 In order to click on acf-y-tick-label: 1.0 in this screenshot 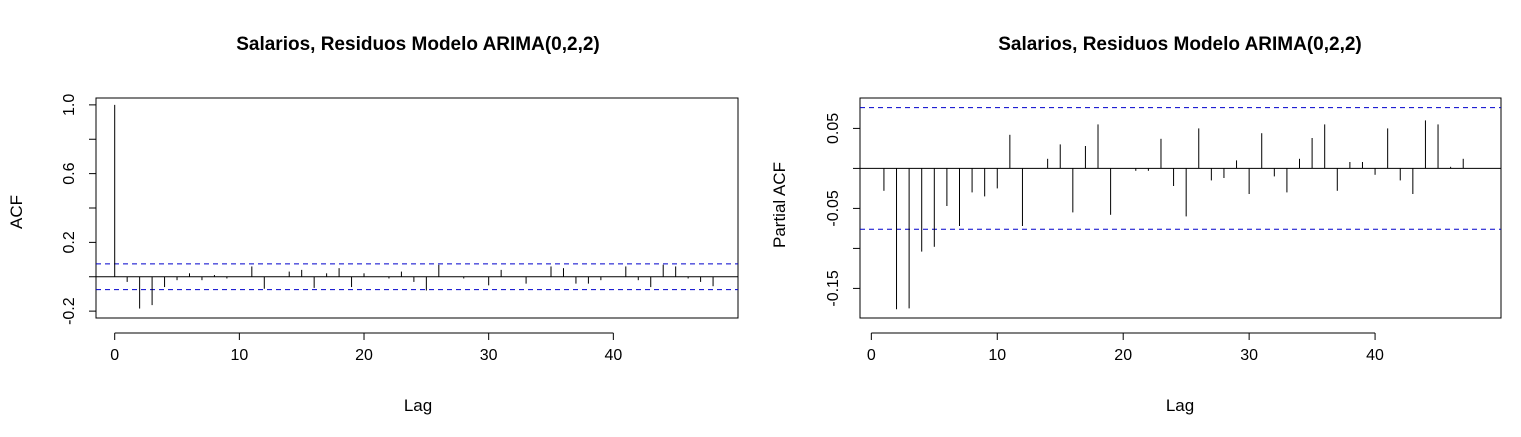, I will do `click(69, 105)`.